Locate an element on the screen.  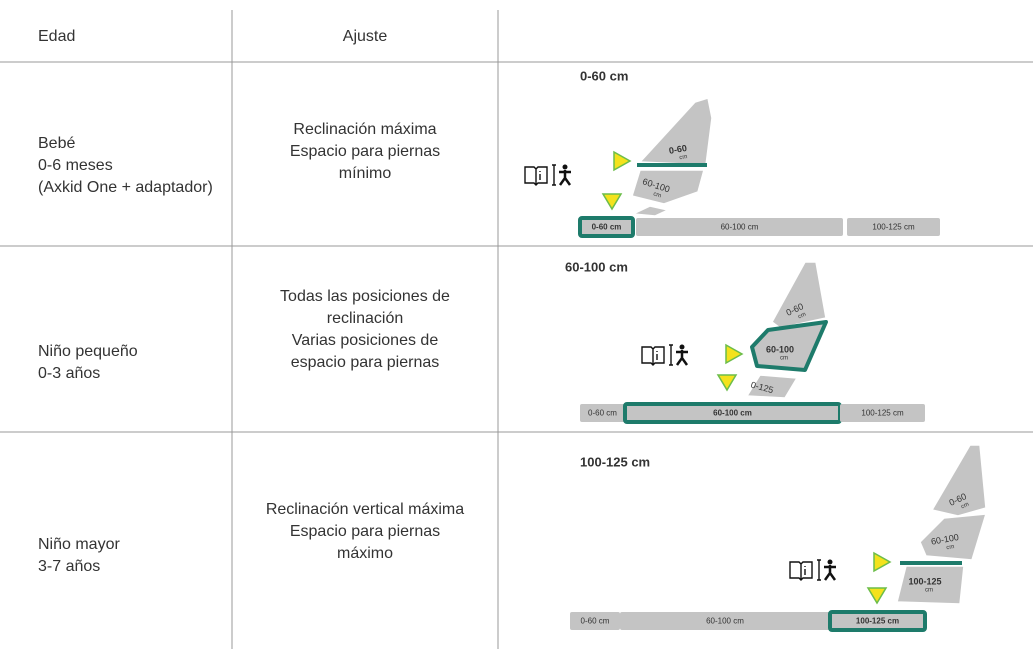
setting-text: reclinación is located at coordinates (365, 318).